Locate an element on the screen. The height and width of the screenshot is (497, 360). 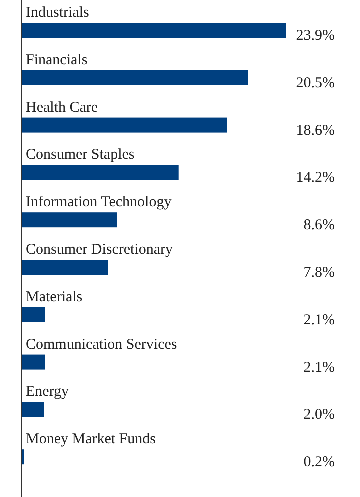
data-label: 8.6% is located at coordinates (319, 226).